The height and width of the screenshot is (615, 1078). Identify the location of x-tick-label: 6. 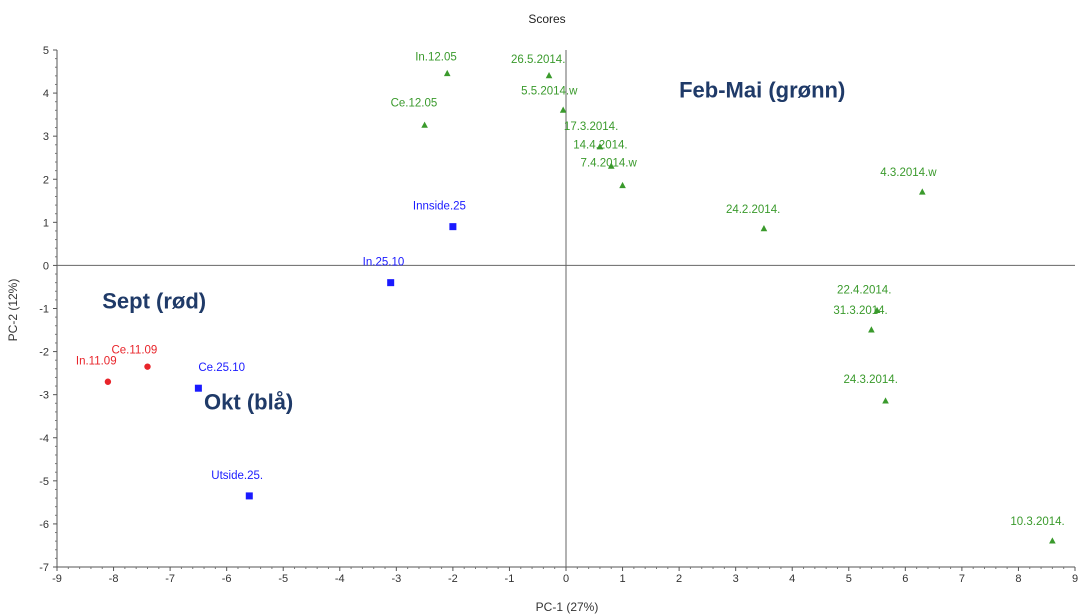
(905, 579).